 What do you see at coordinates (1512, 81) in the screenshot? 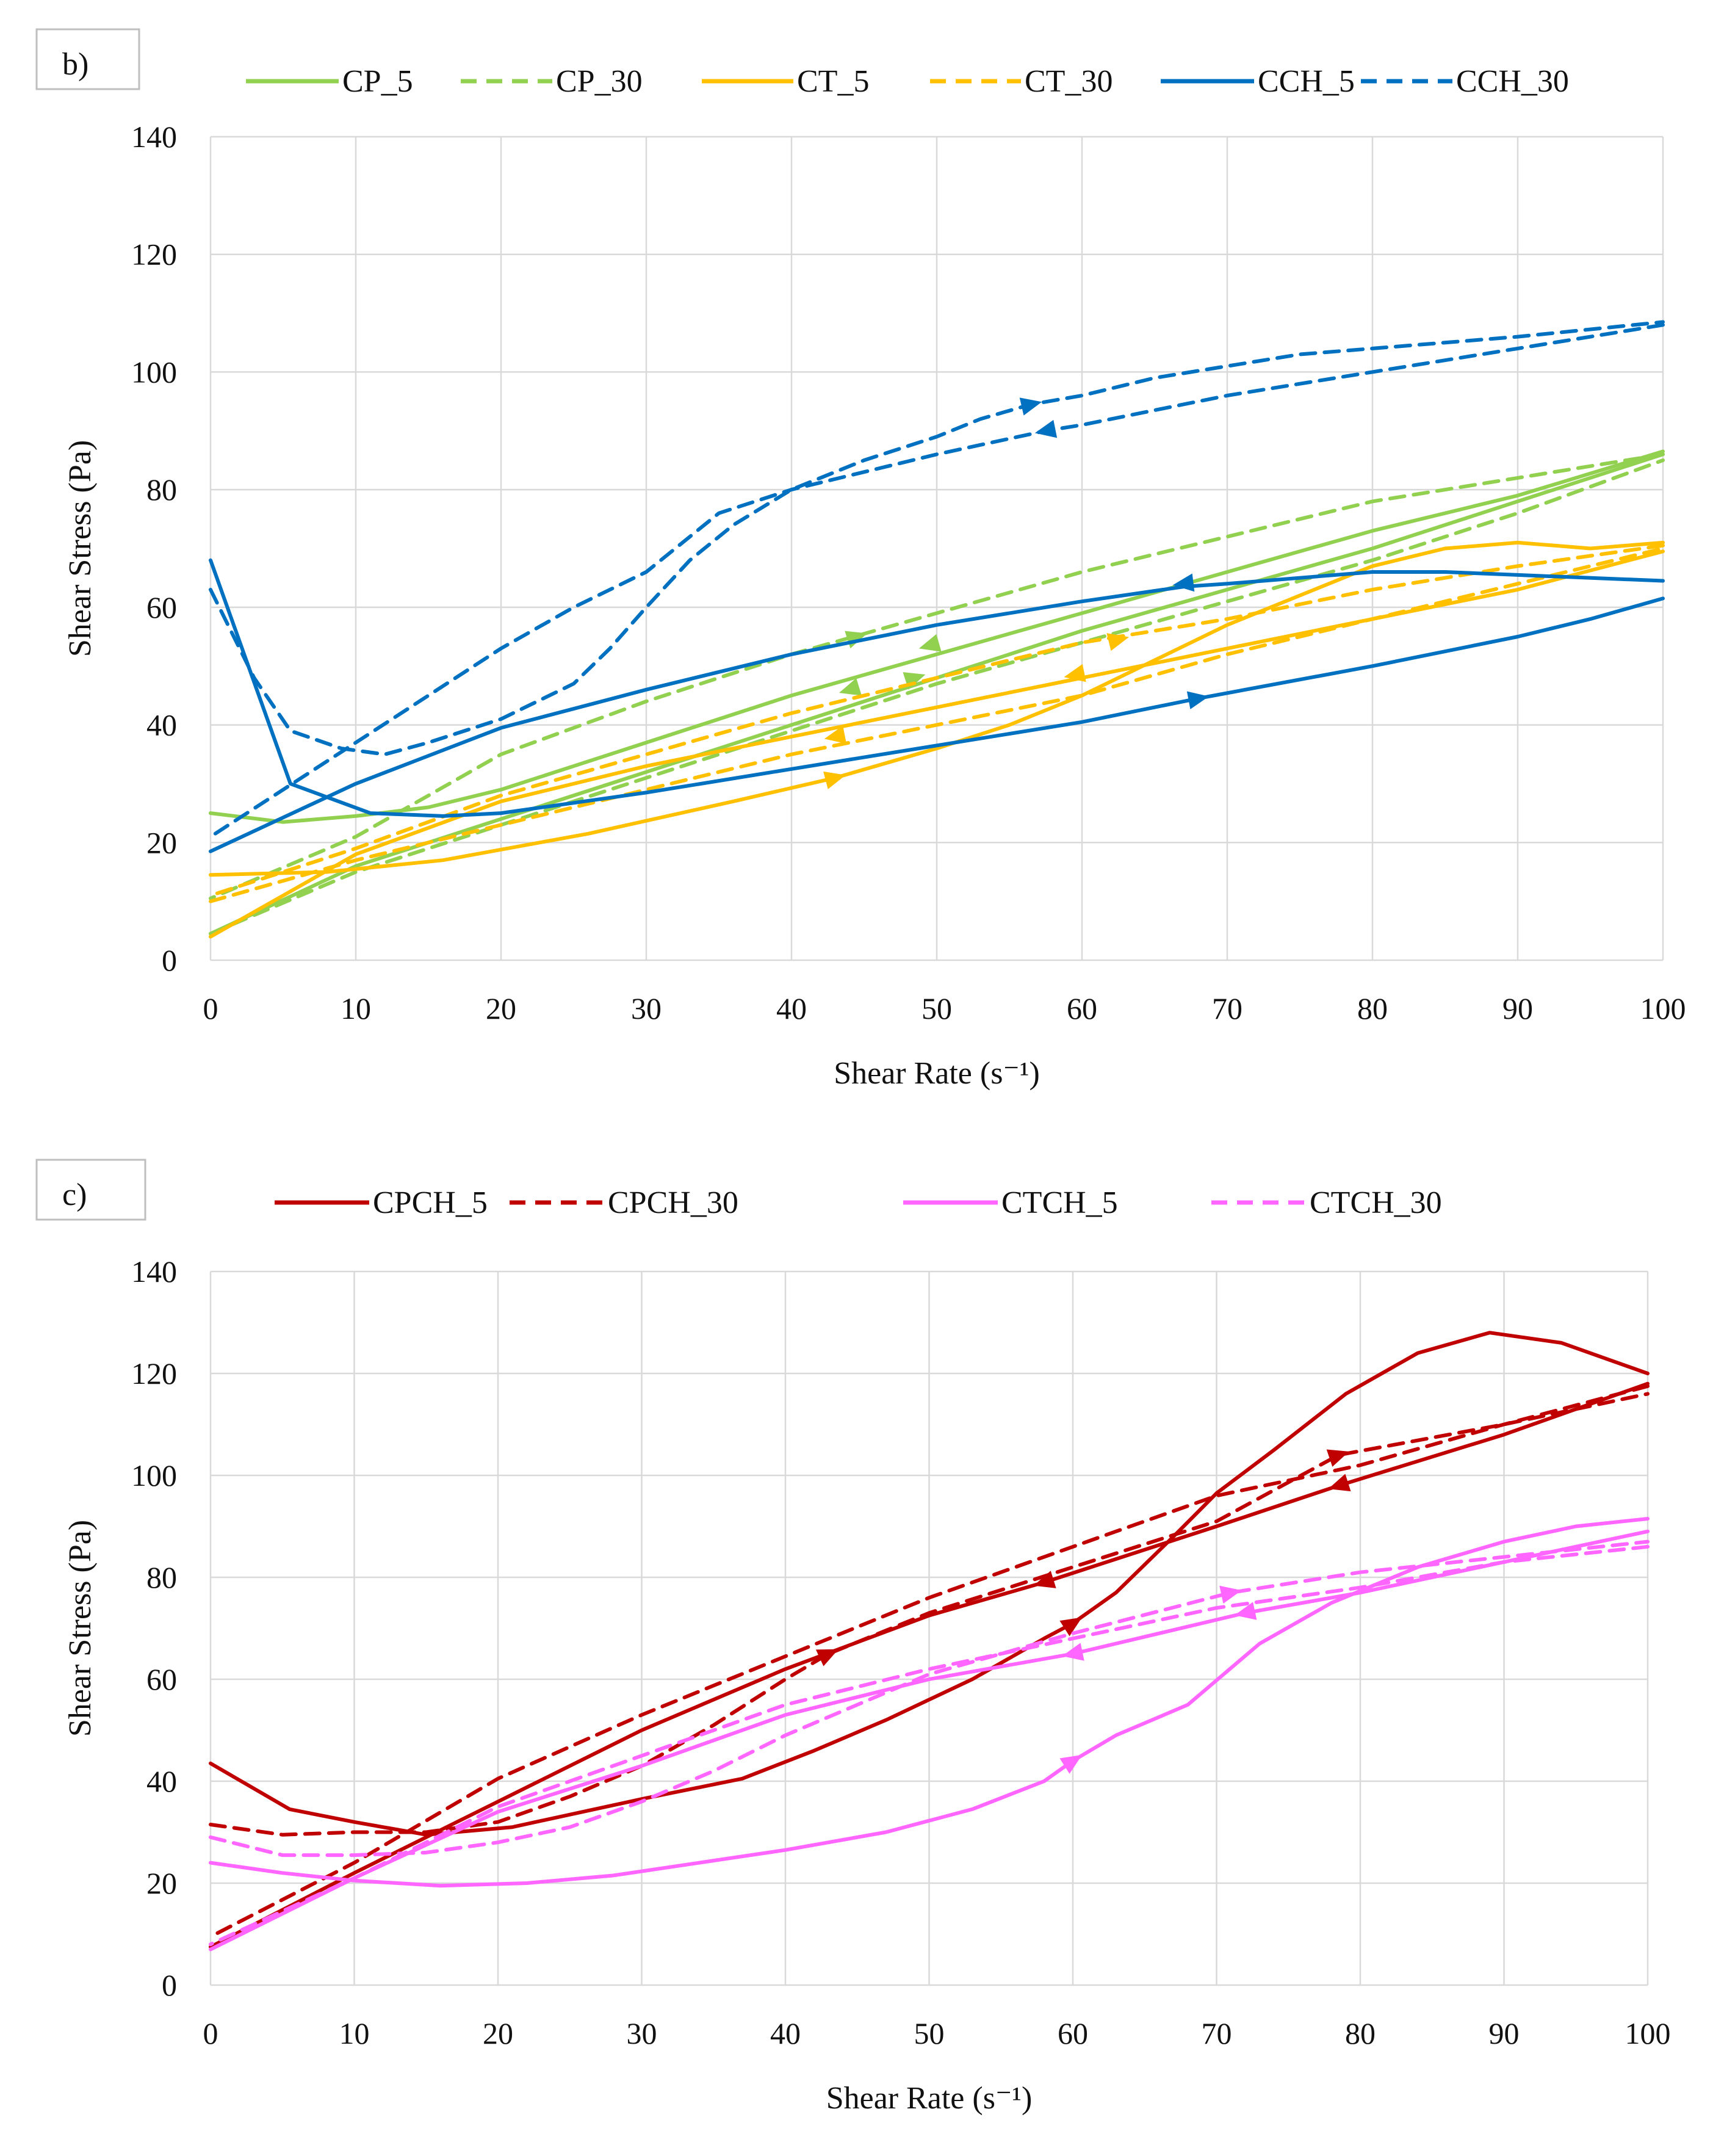
I see `legend-label: CCH_30` at bounding box center [1512, 81].